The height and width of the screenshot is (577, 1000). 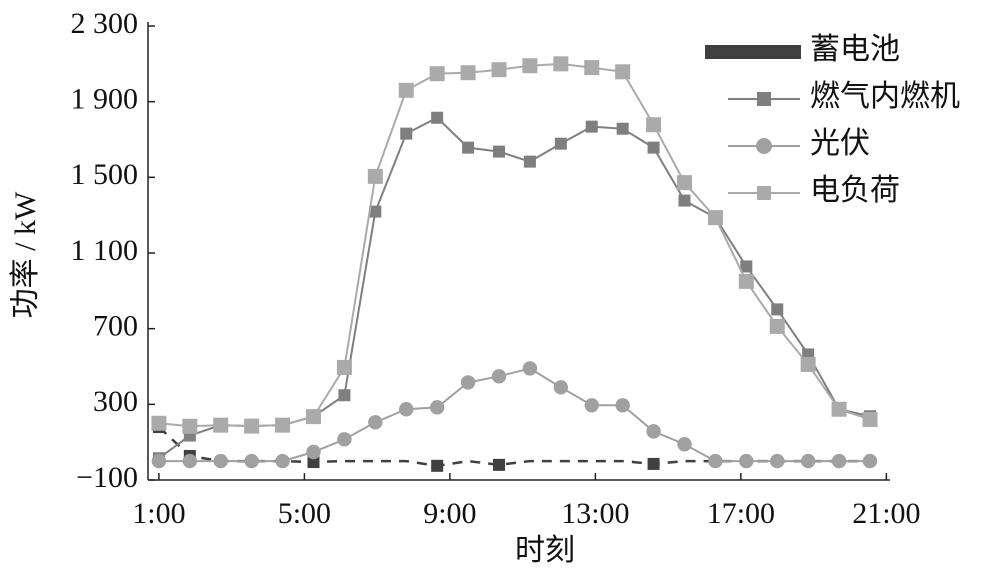 What do you see at coordinates (115, 401) in the screenshot?
I see `y-tick-label: 300` at bounding box center [115, 401].